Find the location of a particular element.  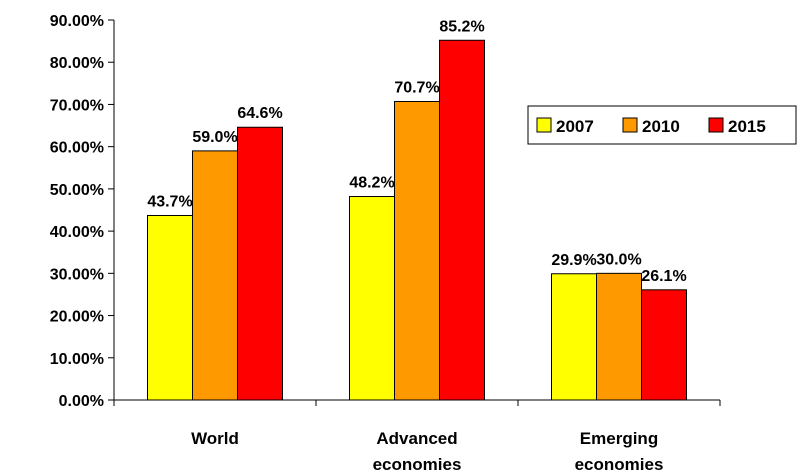

category-label: World is located at coordinates (215, 438).